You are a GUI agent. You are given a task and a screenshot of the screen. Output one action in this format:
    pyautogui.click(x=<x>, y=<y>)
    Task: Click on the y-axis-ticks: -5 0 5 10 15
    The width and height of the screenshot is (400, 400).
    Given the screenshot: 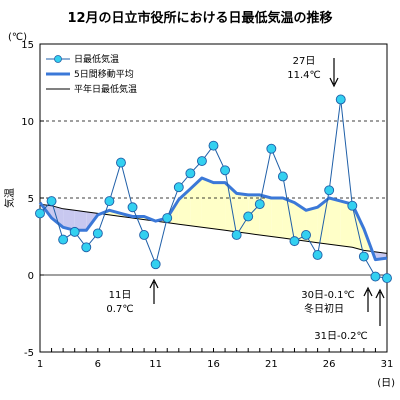 What is the action you would take?
    pyautogui.click(x=32, y=199)
    